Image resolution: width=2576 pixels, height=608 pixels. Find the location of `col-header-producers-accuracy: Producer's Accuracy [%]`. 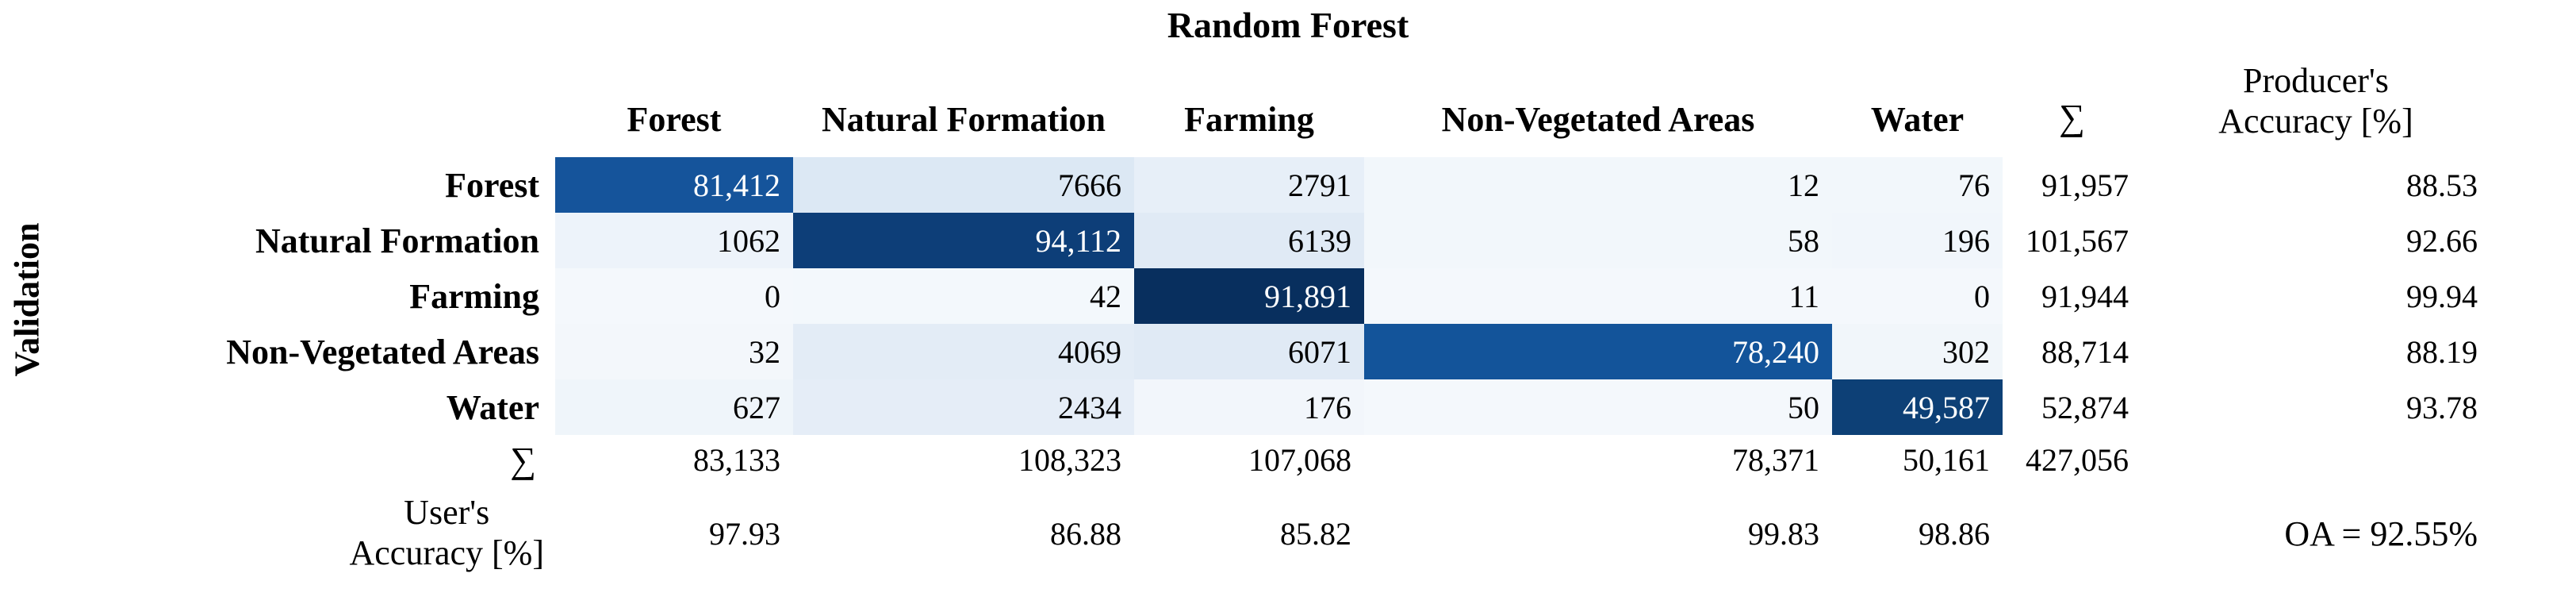

col-header-producers-accuracy: Producer's Accuracy [%] is located at coordinates (2315, 101).